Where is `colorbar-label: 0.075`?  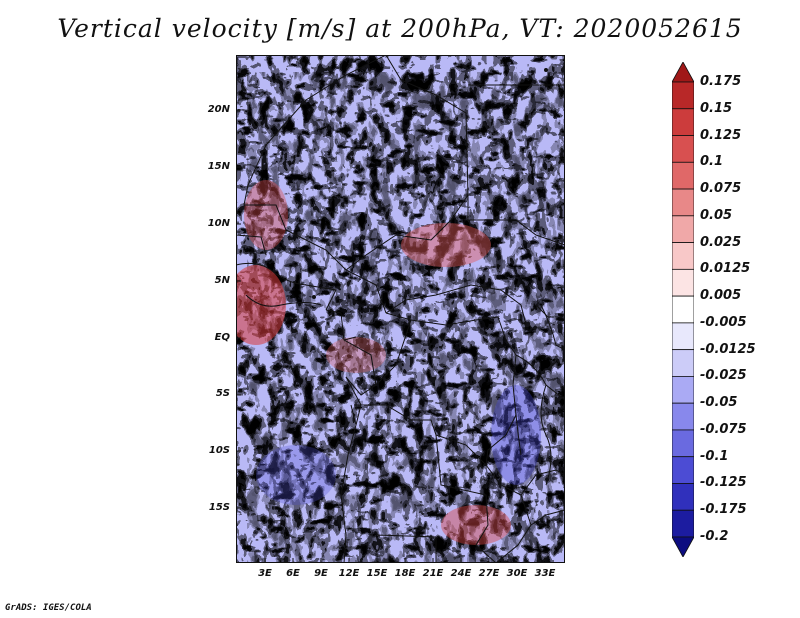
colorbar-label: 0.075 is located at coordinates (721, 189).